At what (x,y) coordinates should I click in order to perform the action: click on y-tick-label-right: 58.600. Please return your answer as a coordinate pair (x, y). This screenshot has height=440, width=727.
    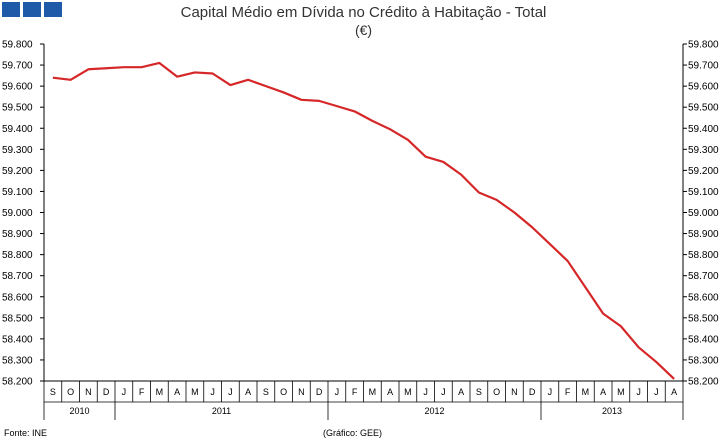
    Looking at the image, I should click on (703, 297).